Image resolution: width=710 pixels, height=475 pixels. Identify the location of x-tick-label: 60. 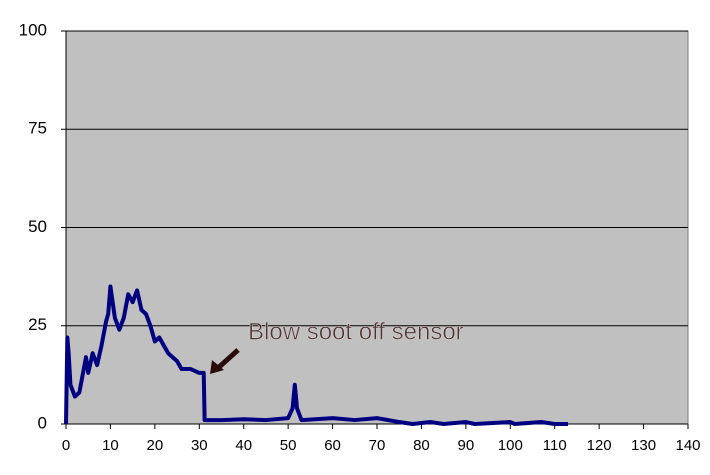
(332, 445).